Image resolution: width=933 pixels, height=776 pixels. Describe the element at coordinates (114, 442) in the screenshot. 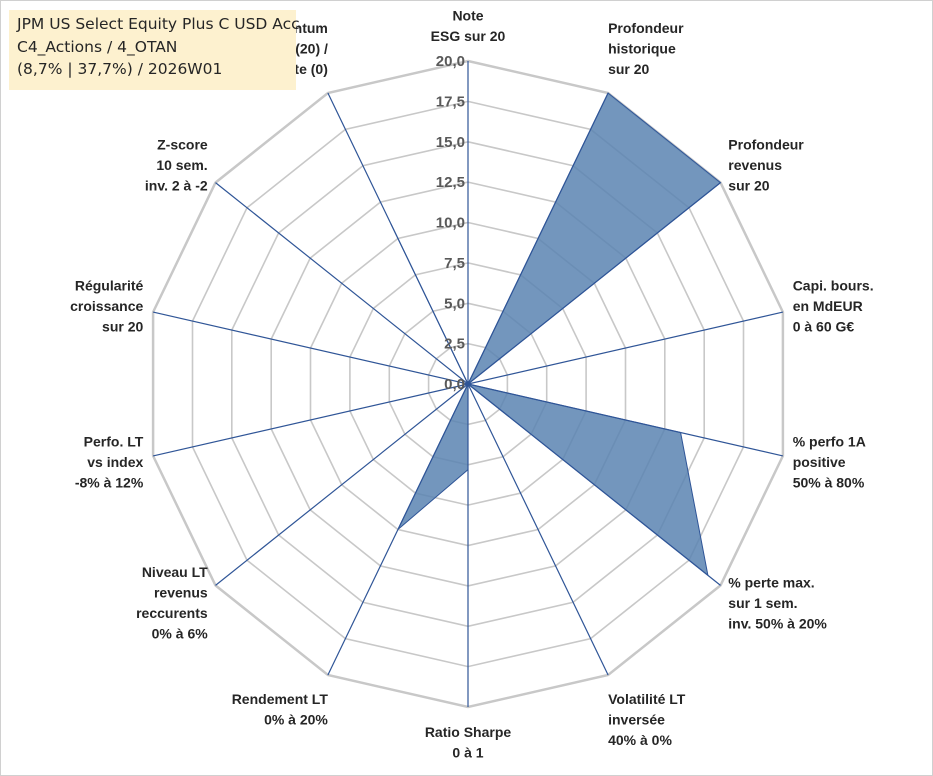

I see `axis-label-line: Perfo. LT` at that location.